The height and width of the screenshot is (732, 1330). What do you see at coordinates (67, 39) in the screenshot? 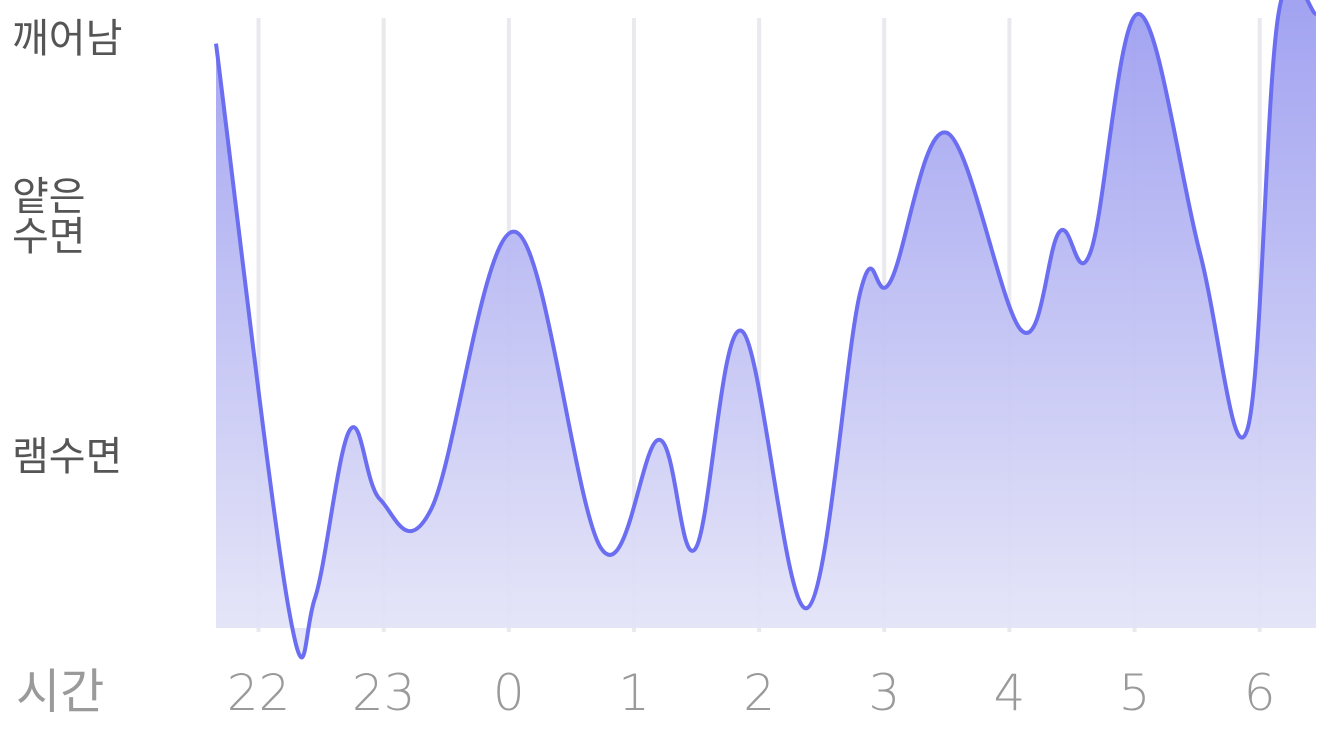
I see `y-label-awake: 깨어남` at bounding box center [67, 39].